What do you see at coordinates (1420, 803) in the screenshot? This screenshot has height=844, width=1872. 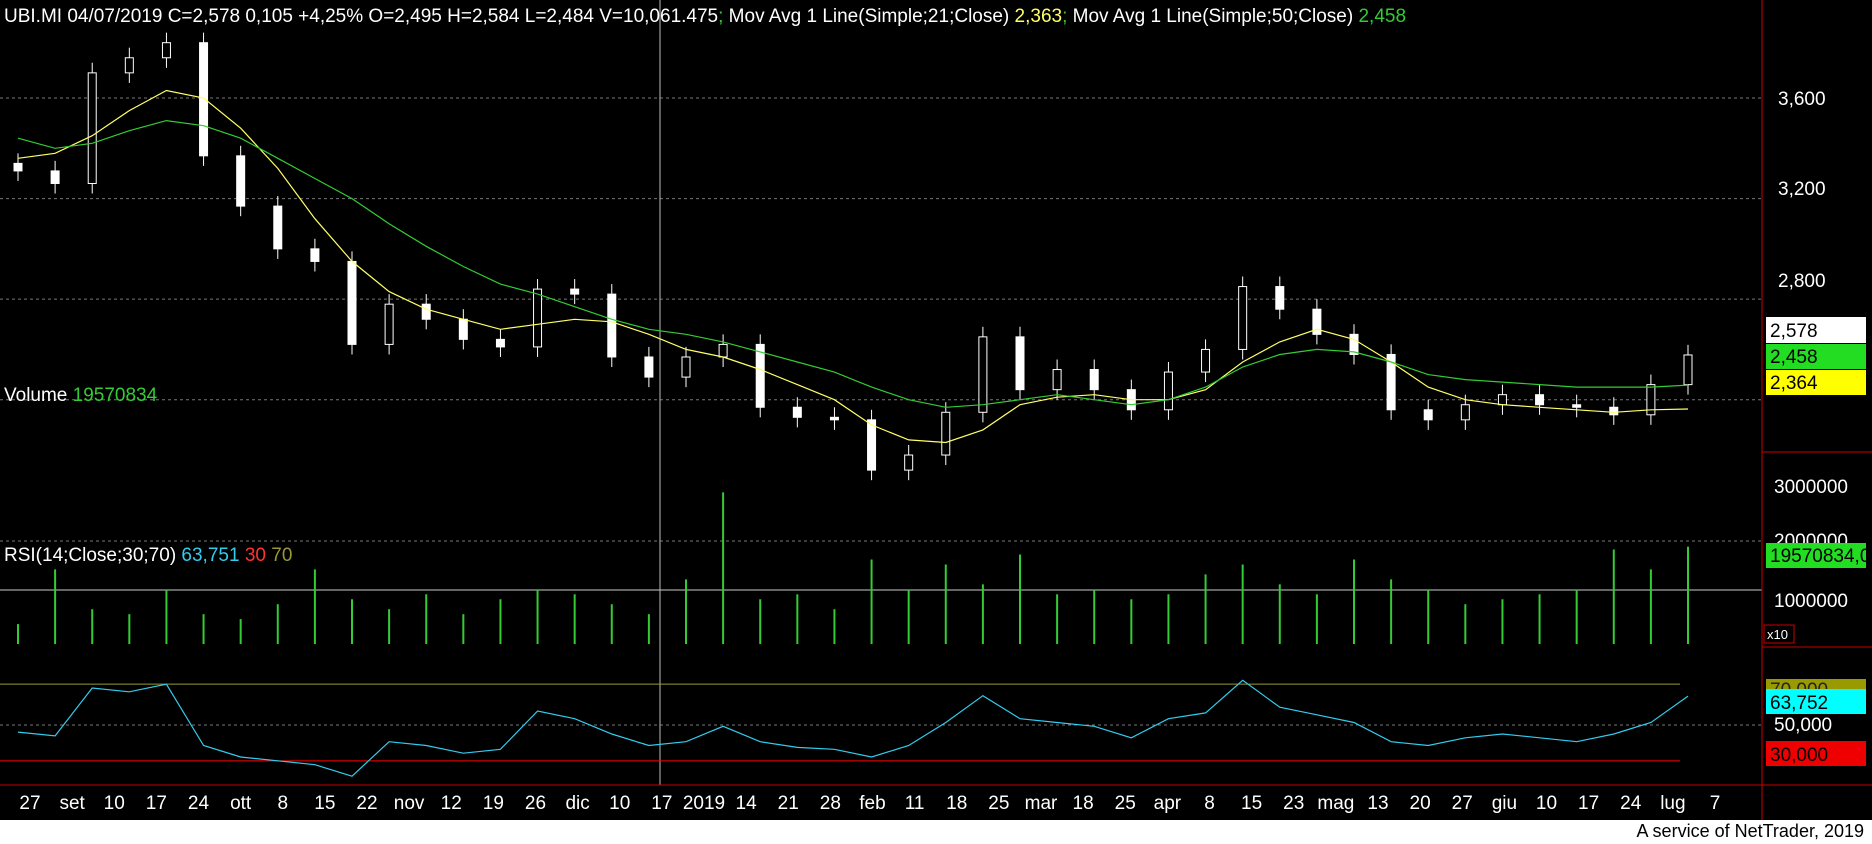 I see `date-tick-label: 20` at bounding box center [1420, 803].